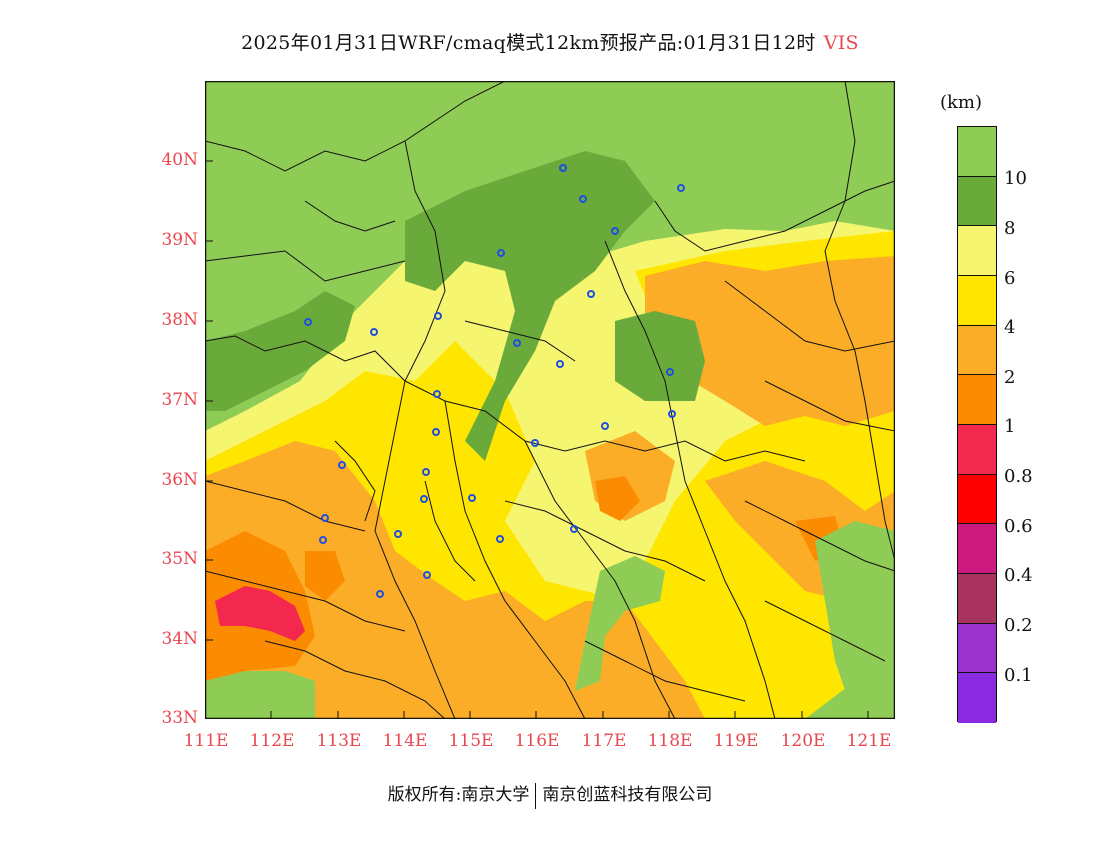  Describe the element at coordinates (260, 695) in the screenshot. I see `fill-vis-gt10-sw` at that location.